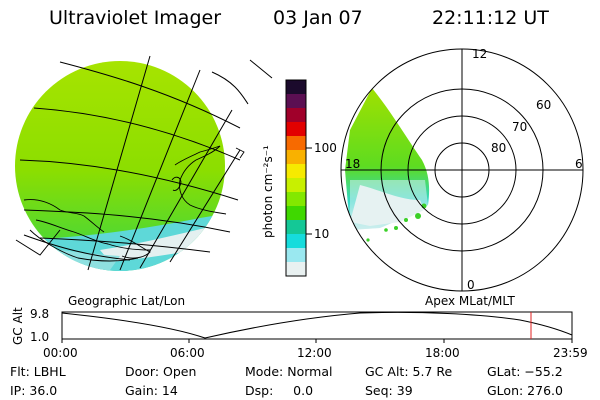 The image size is (600, 400). What do you see at coordinates (470, 301) in the screenshot?
I see `polar-plot-label: Apex MLat/MLT` at bounding box center [470, 301].